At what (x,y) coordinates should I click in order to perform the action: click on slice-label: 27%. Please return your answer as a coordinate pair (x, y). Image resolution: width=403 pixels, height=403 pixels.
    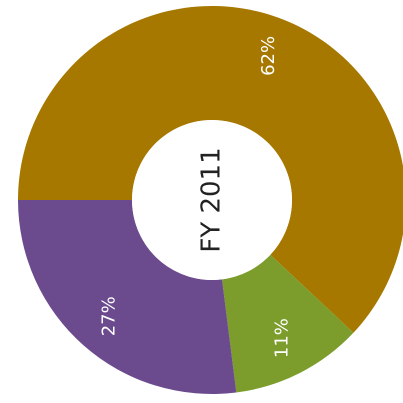
    Looking at the image, I should click on (108, 316).